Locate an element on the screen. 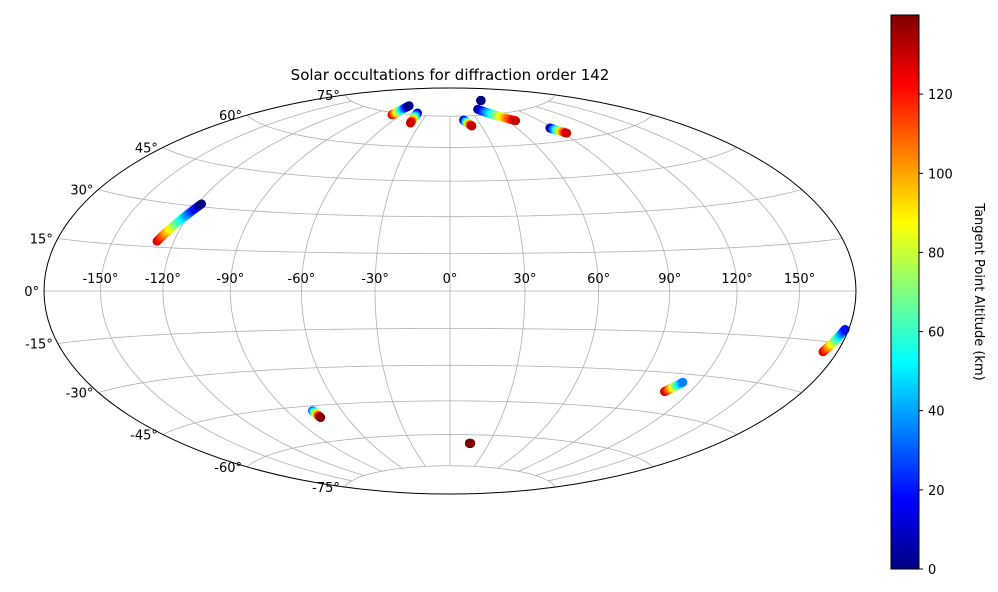 This screenshot has height=592, width=998. colorbar-tick-label: 0 is located at coordinates (932, 570).